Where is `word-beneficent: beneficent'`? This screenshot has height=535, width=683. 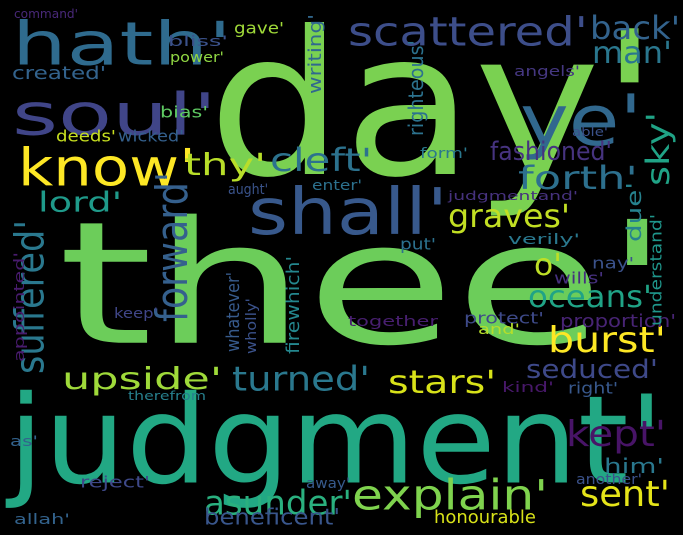 word-beneficent: beneficent' is located at coordinates (272, 517).